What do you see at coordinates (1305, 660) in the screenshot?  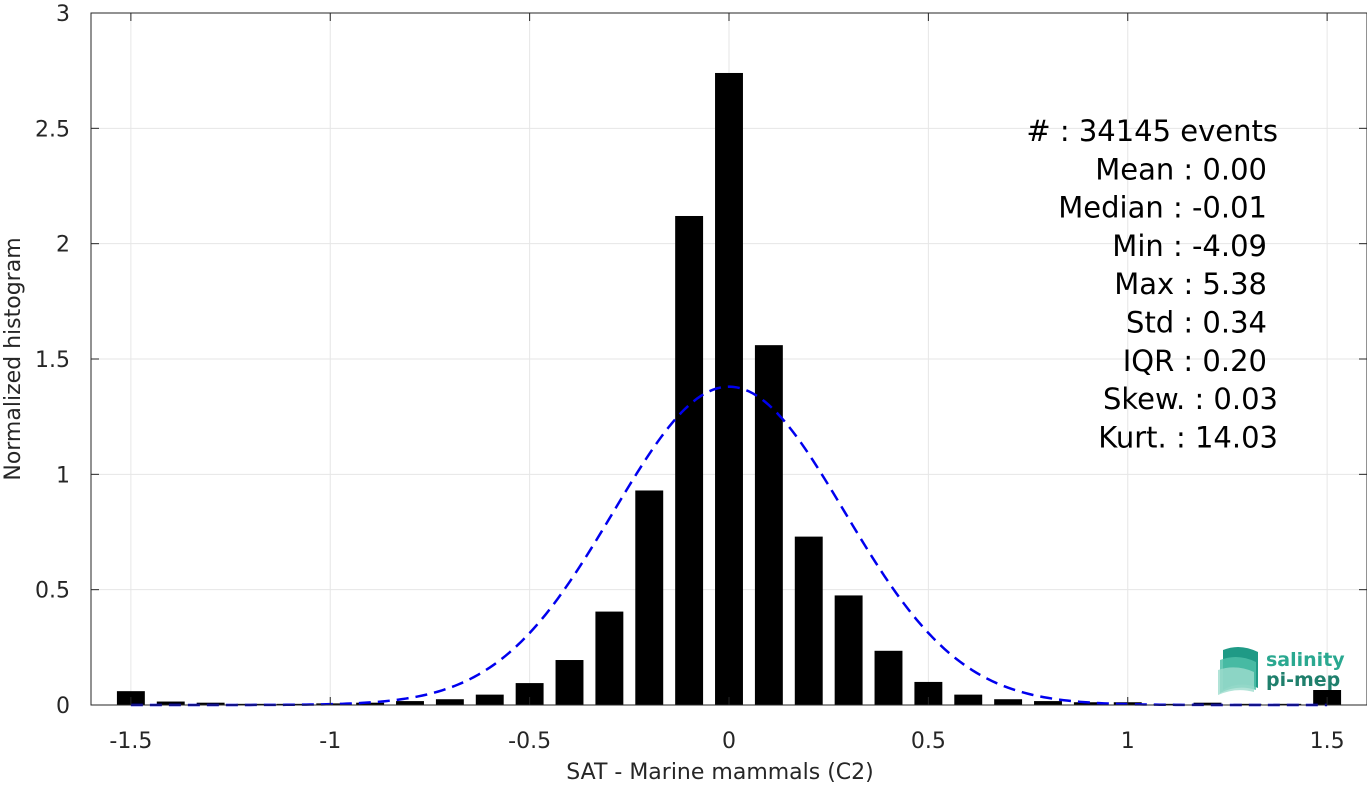 I see `logo-line-1: salinity` at bounding box center [1305, 660].